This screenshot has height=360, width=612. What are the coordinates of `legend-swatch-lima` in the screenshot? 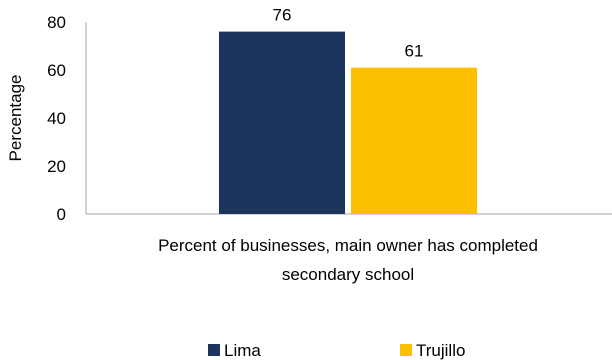 It's located at (214, 350).